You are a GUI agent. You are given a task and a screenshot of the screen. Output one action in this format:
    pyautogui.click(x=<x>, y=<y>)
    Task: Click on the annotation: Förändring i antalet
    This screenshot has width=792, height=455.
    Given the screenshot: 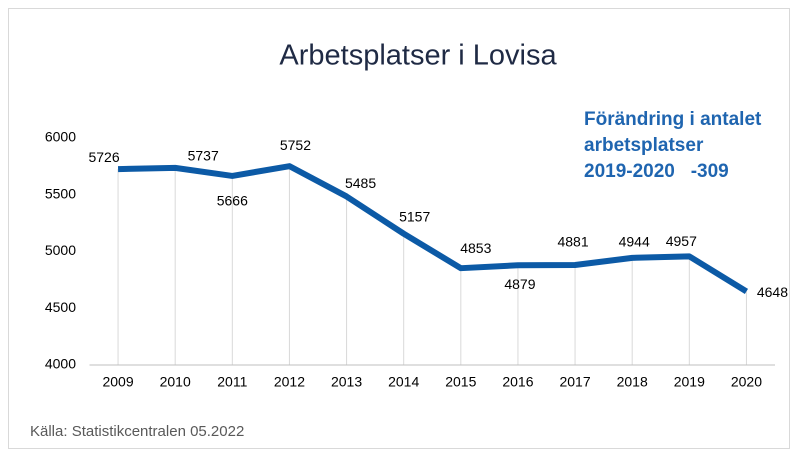 What is the action you would take?
    pyautogui.click(x=673, y=119)
    